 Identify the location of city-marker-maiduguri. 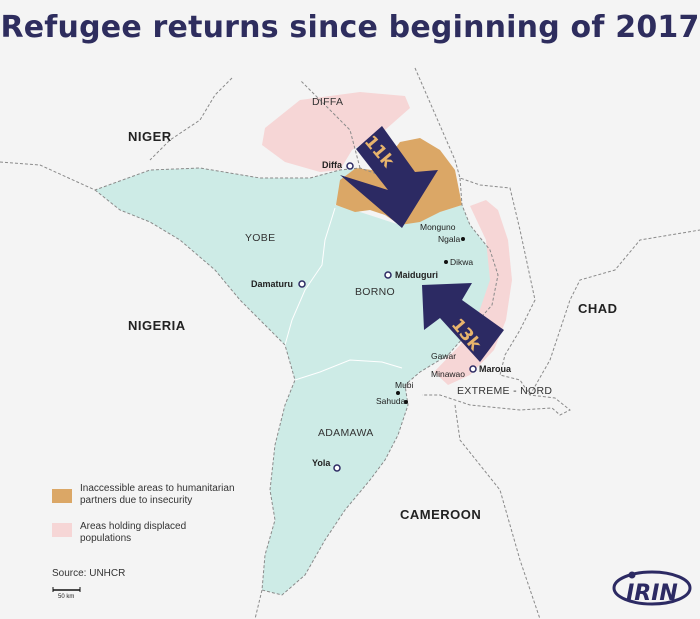
(388, 275).